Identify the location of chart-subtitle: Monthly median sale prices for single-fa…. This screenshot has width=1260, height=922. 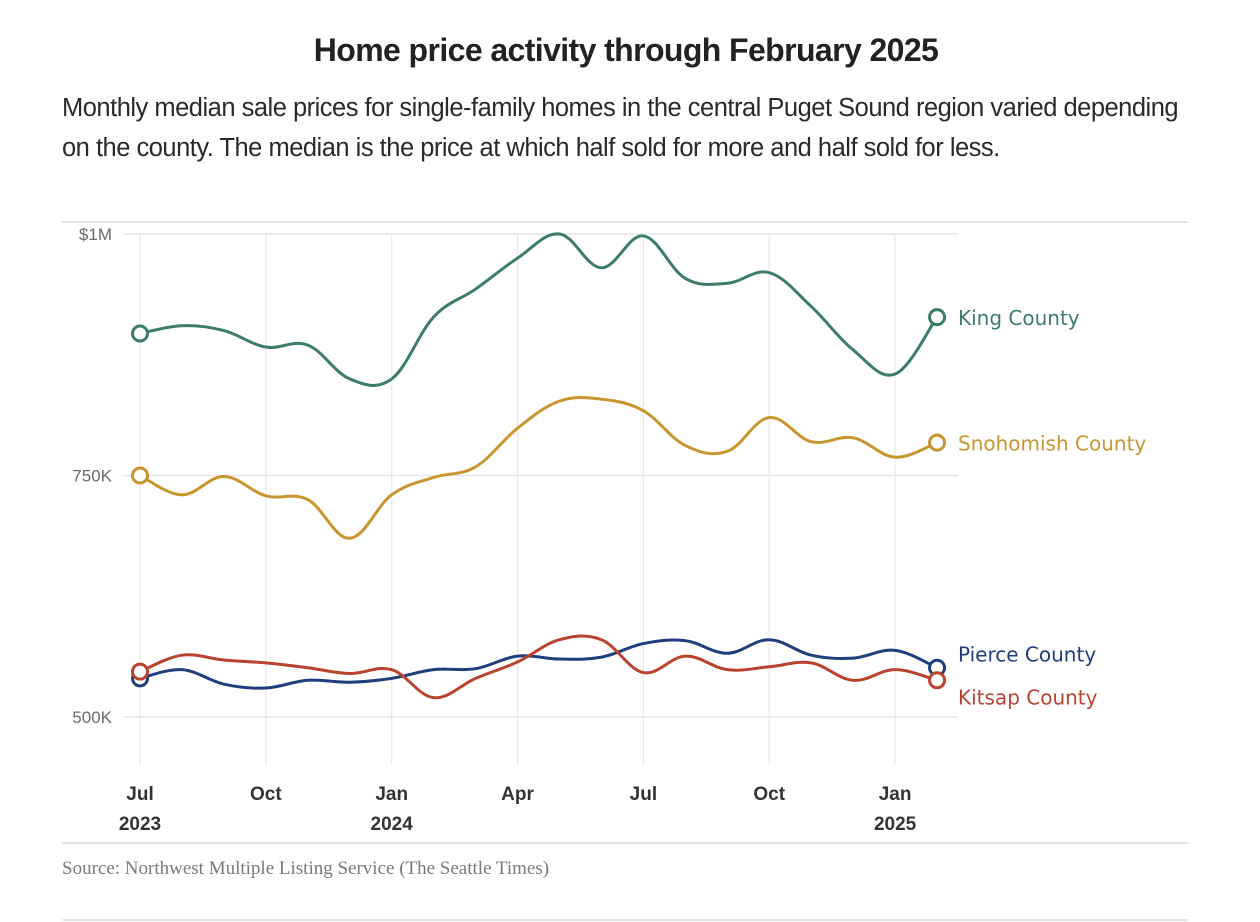
(620, 128).